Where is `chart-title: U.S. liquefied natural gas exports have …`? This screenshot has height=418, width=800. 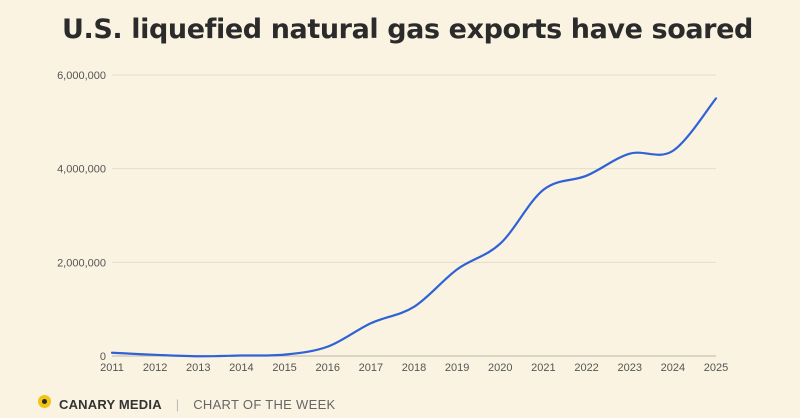 chart-title: U.S. liquefied natural gas exports have … is located at coordinates (407, 29).